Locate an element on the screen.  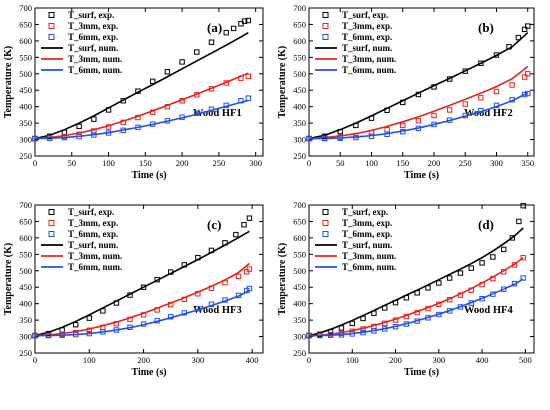
legend-entry: T_3mm, num. is located at coordinates (95, 256).